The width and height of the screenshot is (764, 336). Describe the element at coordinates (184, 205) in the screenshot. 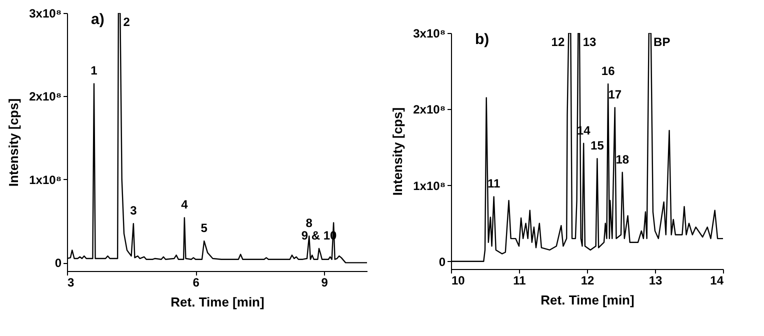

I see `annotation: 4` at that location.